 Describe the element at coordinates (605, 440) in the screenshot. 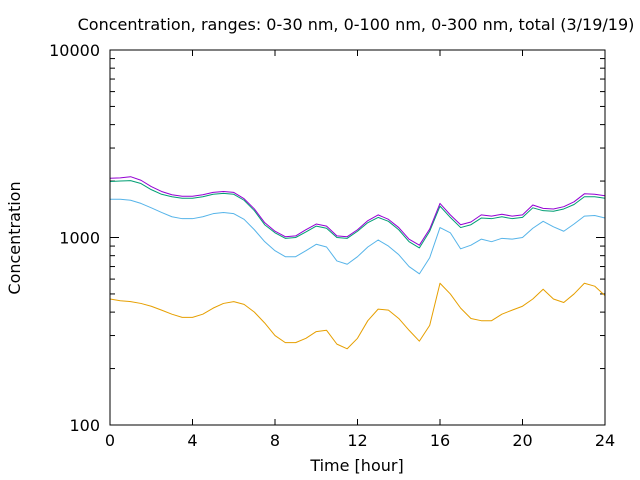

I see `x-tick-label: 24` at that location.